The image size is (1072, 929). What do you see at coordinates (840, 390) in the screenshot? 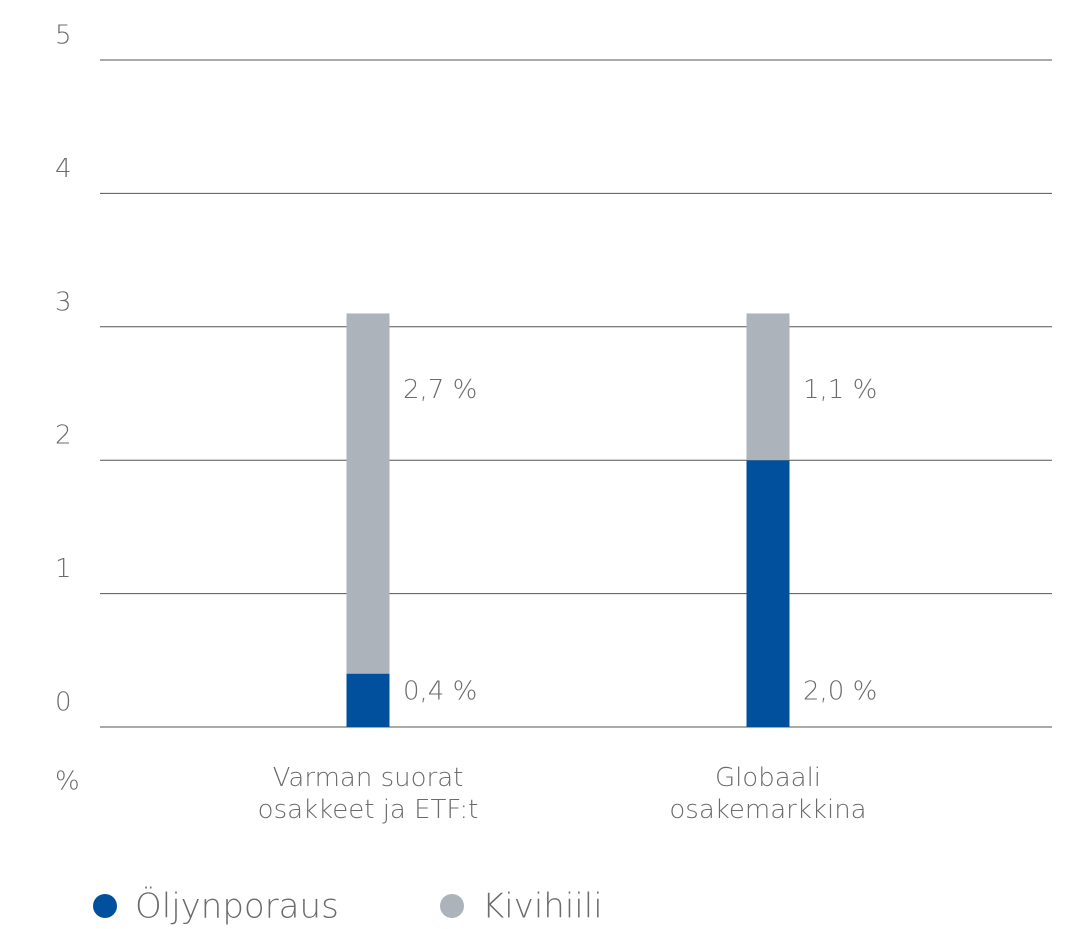
I see `value-label: 1,1 %` at bounding box center [840, 390].